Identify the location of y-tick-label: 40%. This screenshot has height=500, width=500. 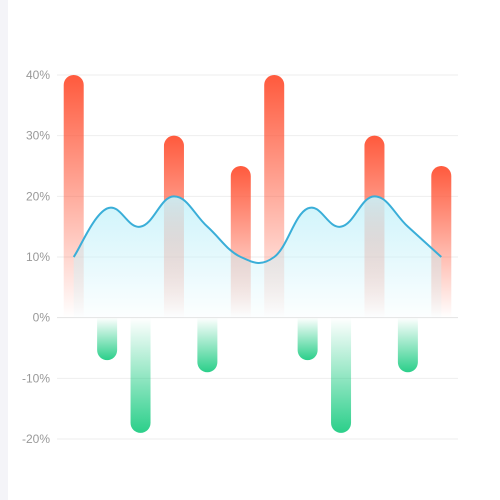
(38, 75).